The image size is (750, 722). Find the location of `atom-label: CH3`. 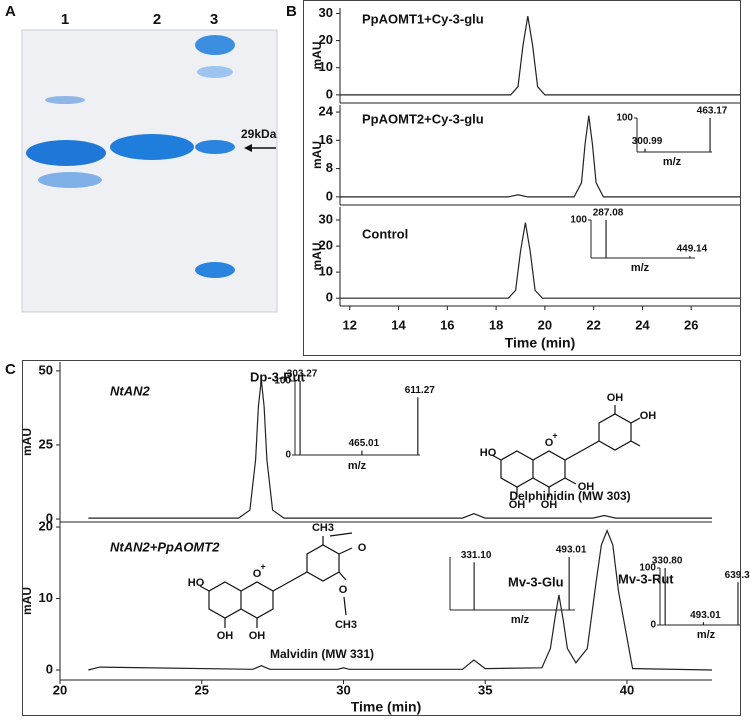

atom-label: CH3 is located at coordinates (323, 528).